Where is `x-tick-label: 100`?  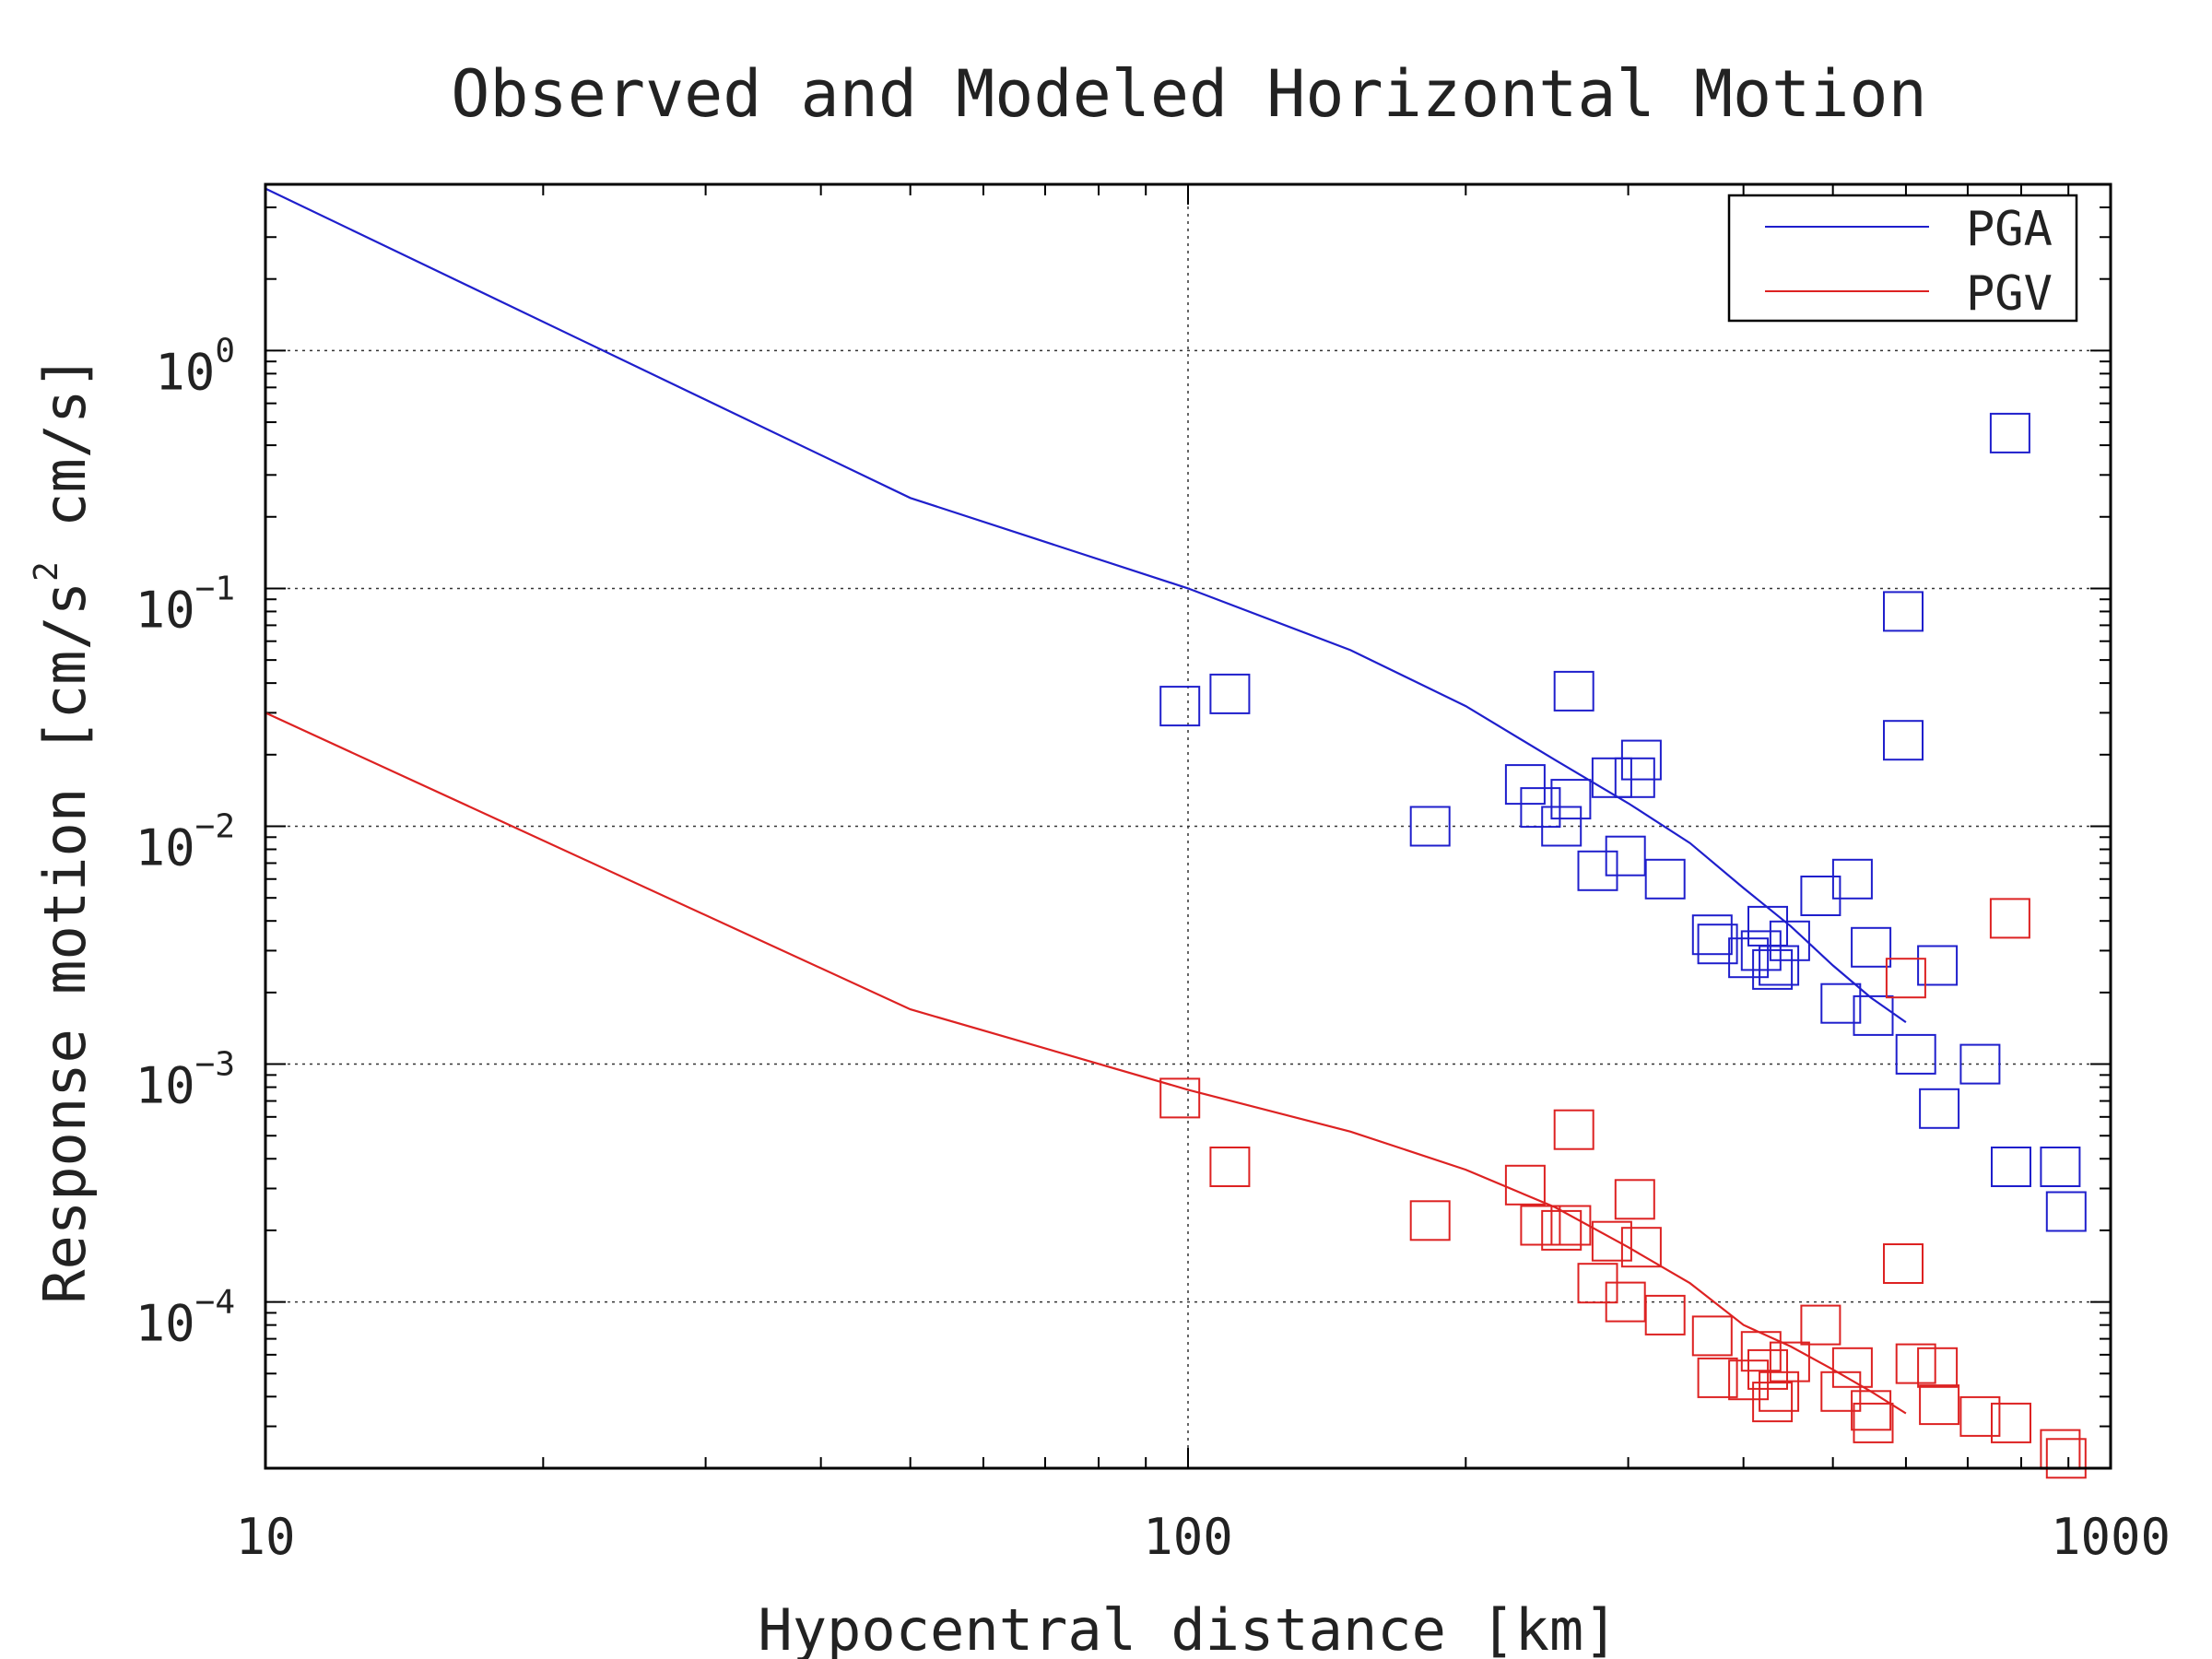
x-tick-label: 100 is located at coordinates (1188, 1537).